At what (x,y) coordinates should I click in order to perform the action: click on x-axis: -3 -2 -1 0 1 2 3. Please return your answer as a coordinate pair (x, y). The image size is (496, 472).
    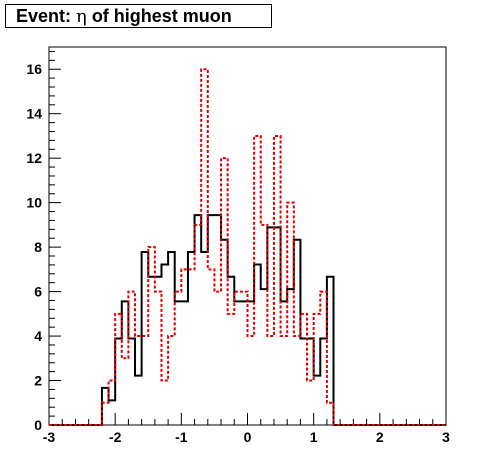
    Looking at the image, I should click on (246, 429).